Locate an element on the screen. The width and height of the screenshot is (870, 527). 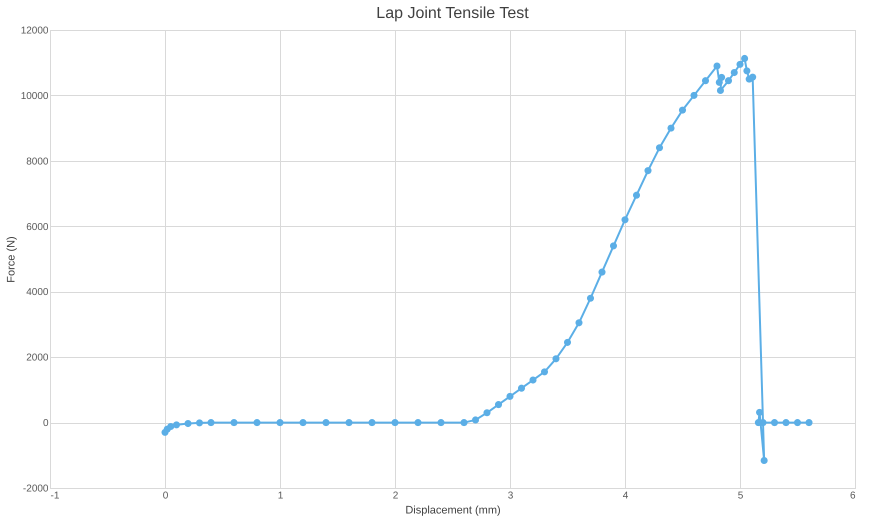
x-tick-label: 4 is located at coordinates (625, 496).